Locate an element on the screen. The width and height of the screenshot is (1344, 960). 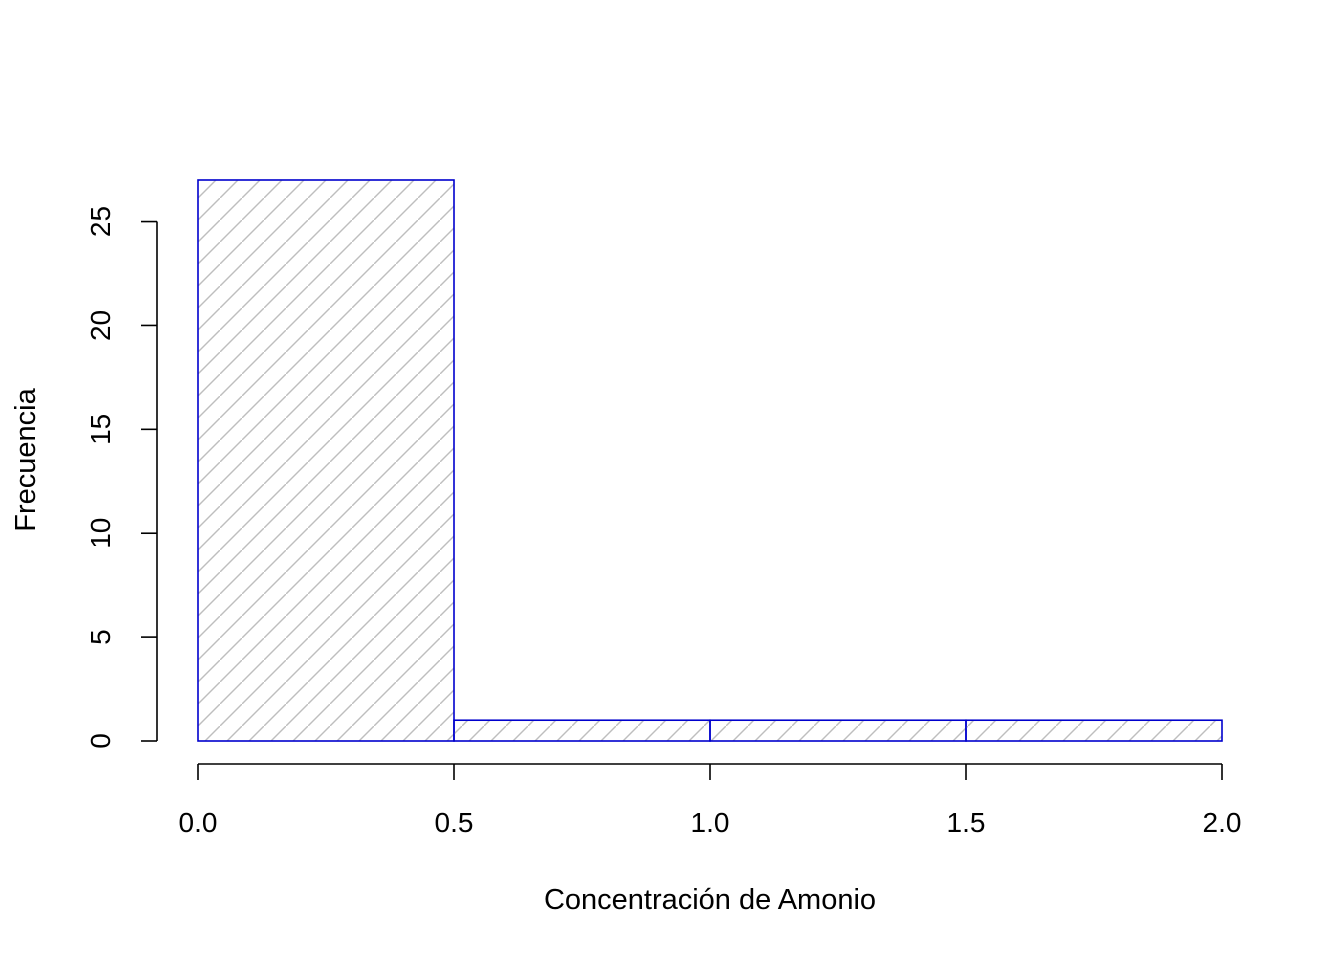
y-axis-title: Frecuencia is located at coordinates (26, 459).